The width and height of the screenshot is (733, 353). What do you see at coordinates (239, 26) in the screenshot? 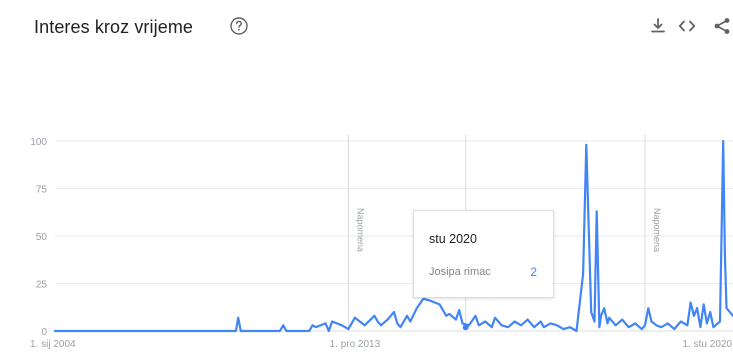
I see `help-circle-icon` at bounding box center [239, 26].